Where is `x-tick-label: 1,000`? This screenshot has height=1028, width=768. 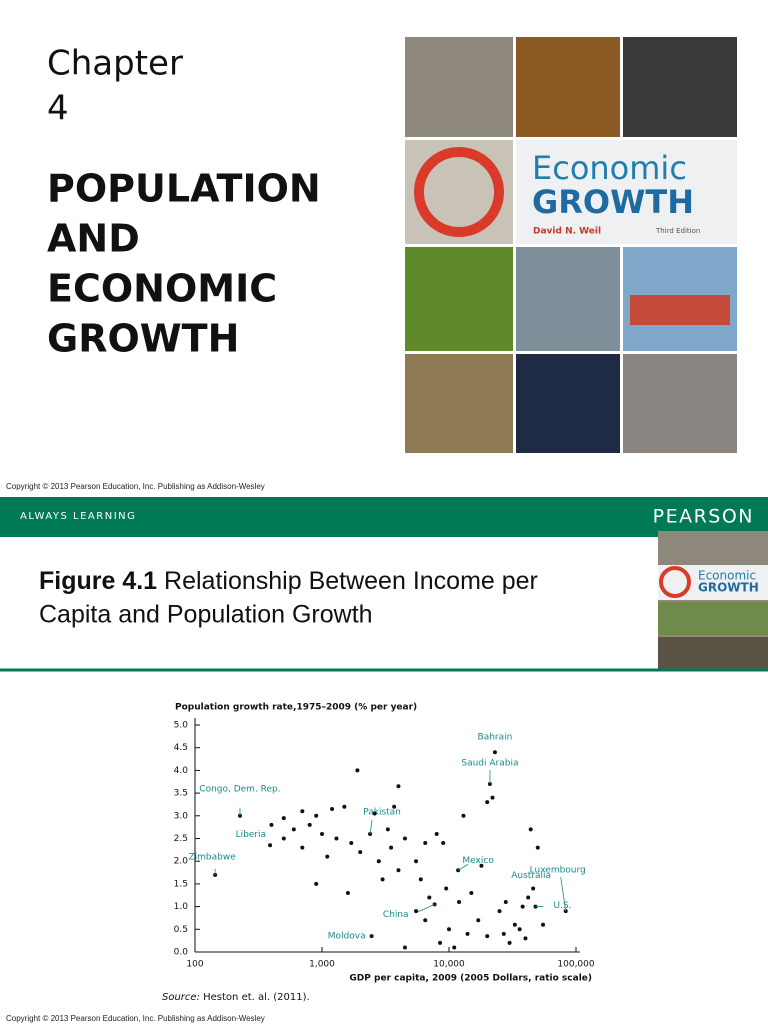
x-tick-label: 1,000 is located at coordinates (322, 965).